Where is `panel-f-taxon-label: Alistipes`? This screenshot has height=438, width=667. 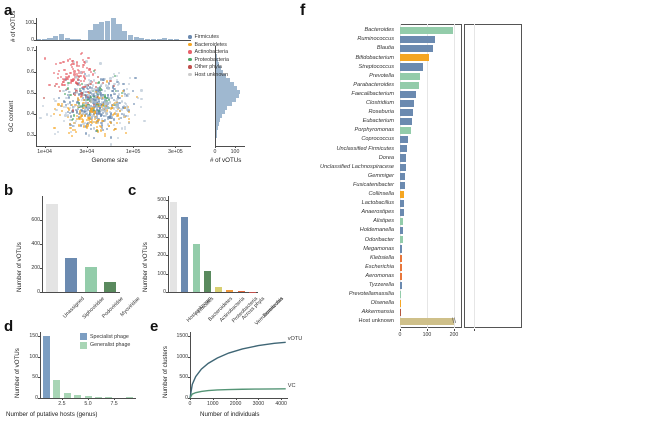 panel-f-taxon-label: Alistipes is located at coordinates (383, 221).